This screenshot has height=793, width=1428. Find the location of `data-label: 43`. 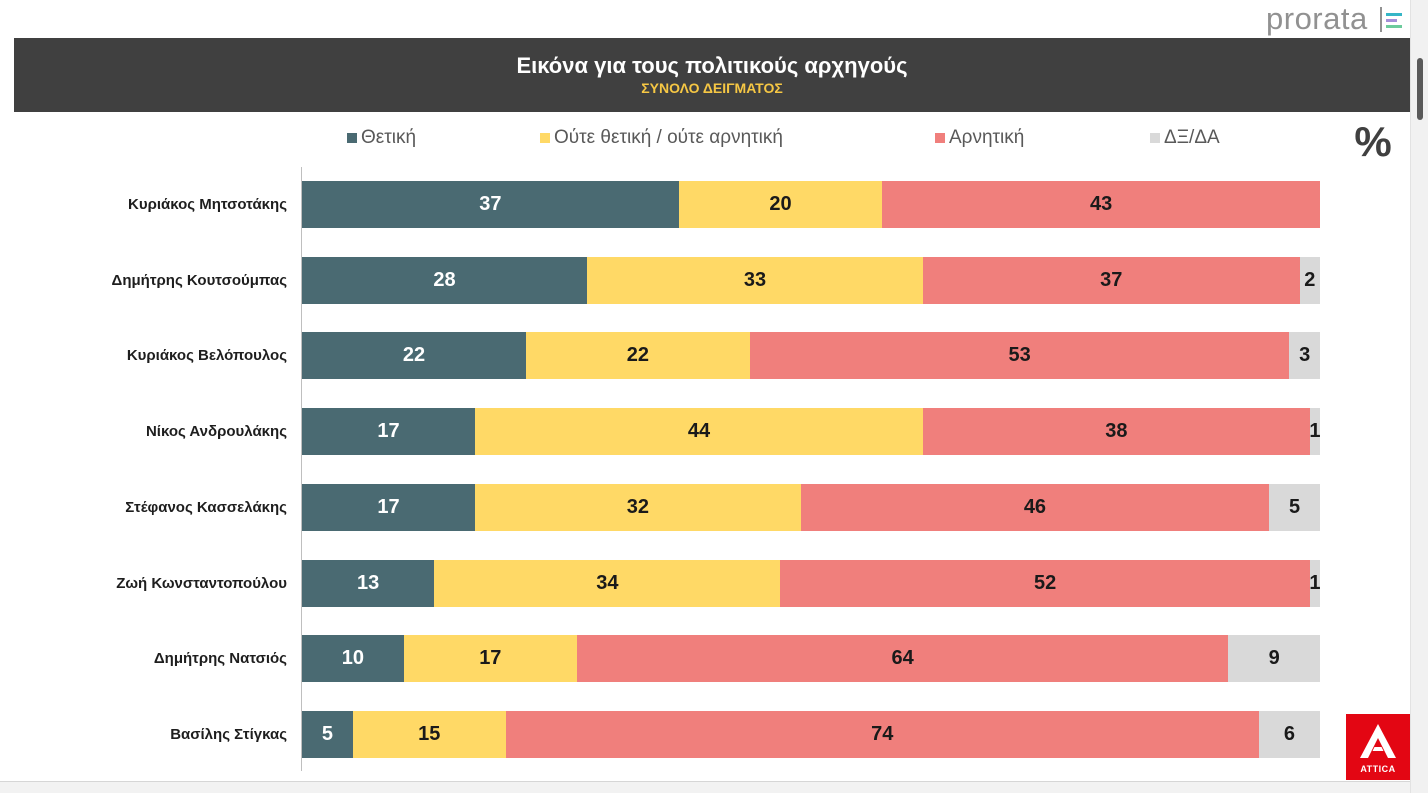

data-label: 43 is located at coordinates (1101, 204).